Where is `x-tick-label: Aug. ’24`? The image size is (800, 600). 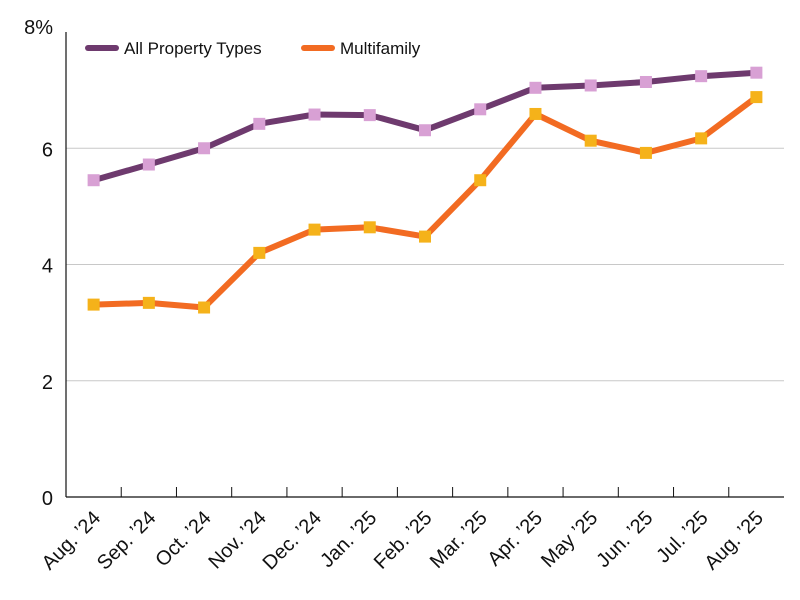 x-tick-label: Aug. ’24 is located at coordinates (71, 540).